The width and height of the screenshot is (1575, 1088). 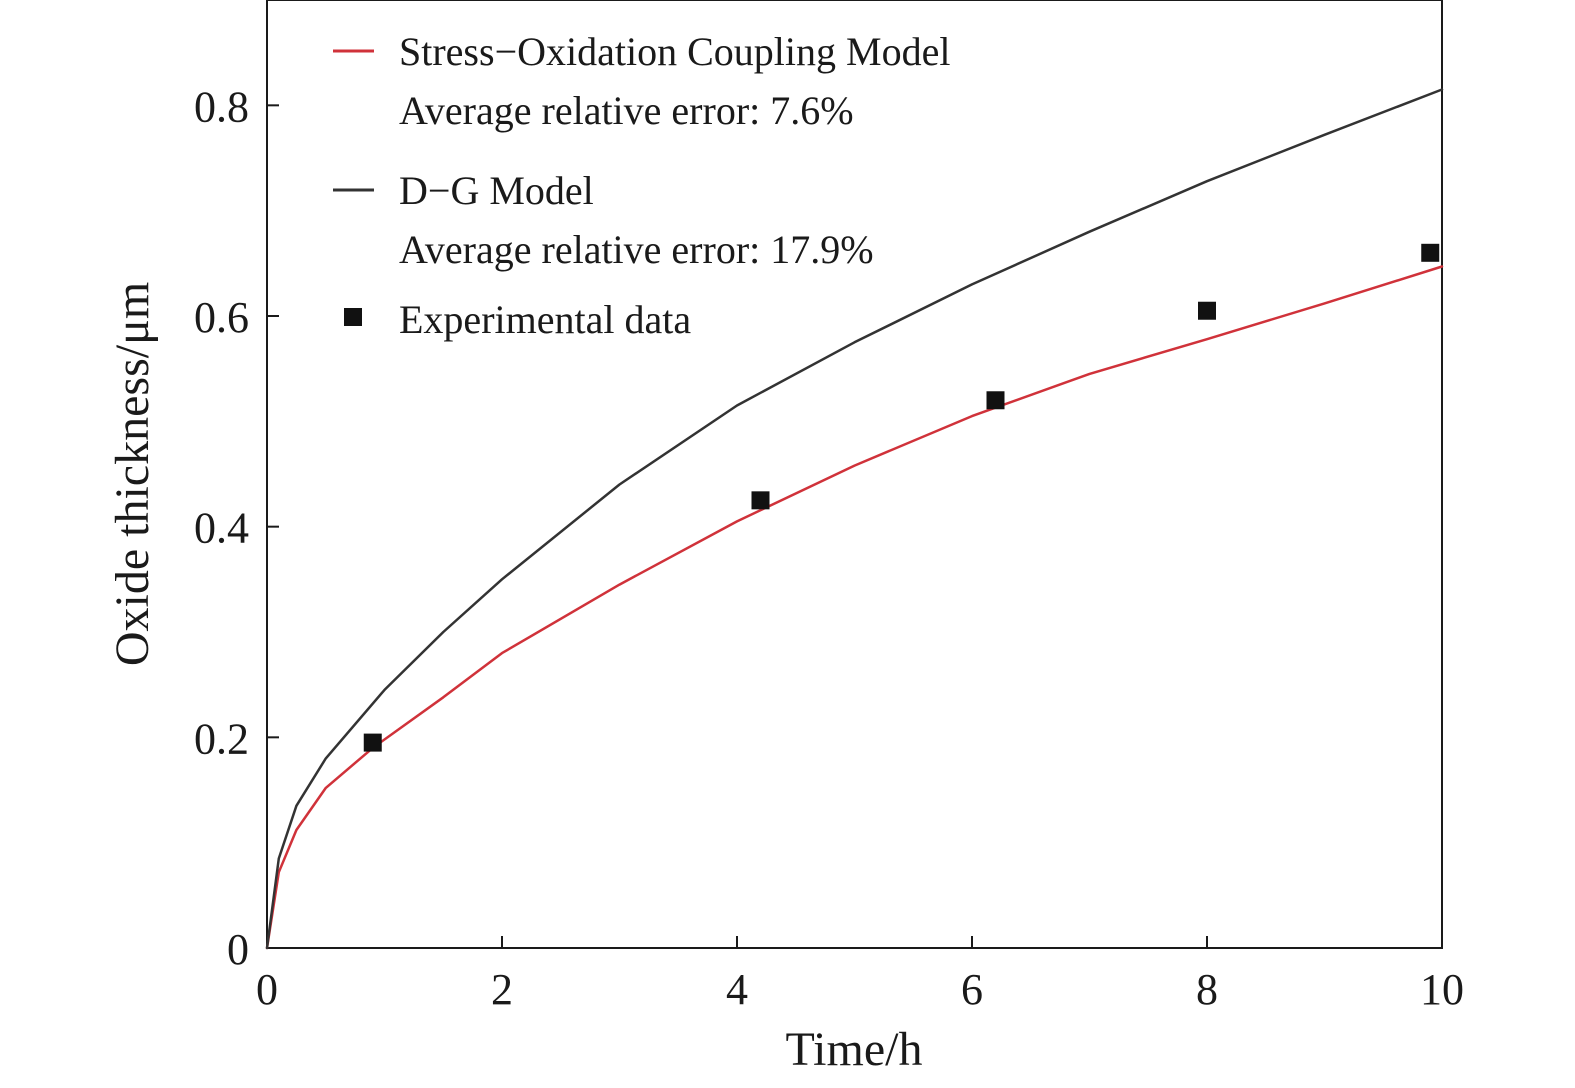 What do you see at coordinates (353, 317) in the screenshot?
I see `legend-swatch-experimental` at bounding box center [353, 317].